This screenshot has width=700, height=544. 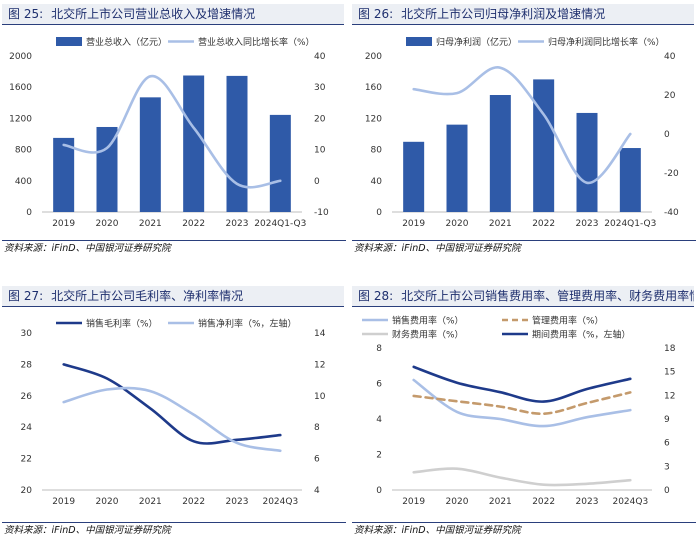 What do you see at coordinates (321, 213) in the screenshot?
I see `y-right-tick: -10` at bounding box center [321, 213].